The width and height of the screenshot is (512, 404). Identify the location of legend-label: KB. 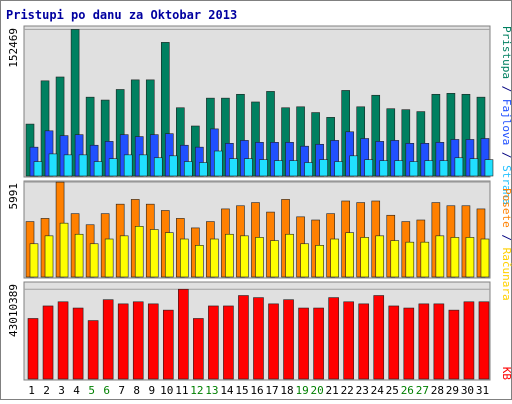
(506, 374).